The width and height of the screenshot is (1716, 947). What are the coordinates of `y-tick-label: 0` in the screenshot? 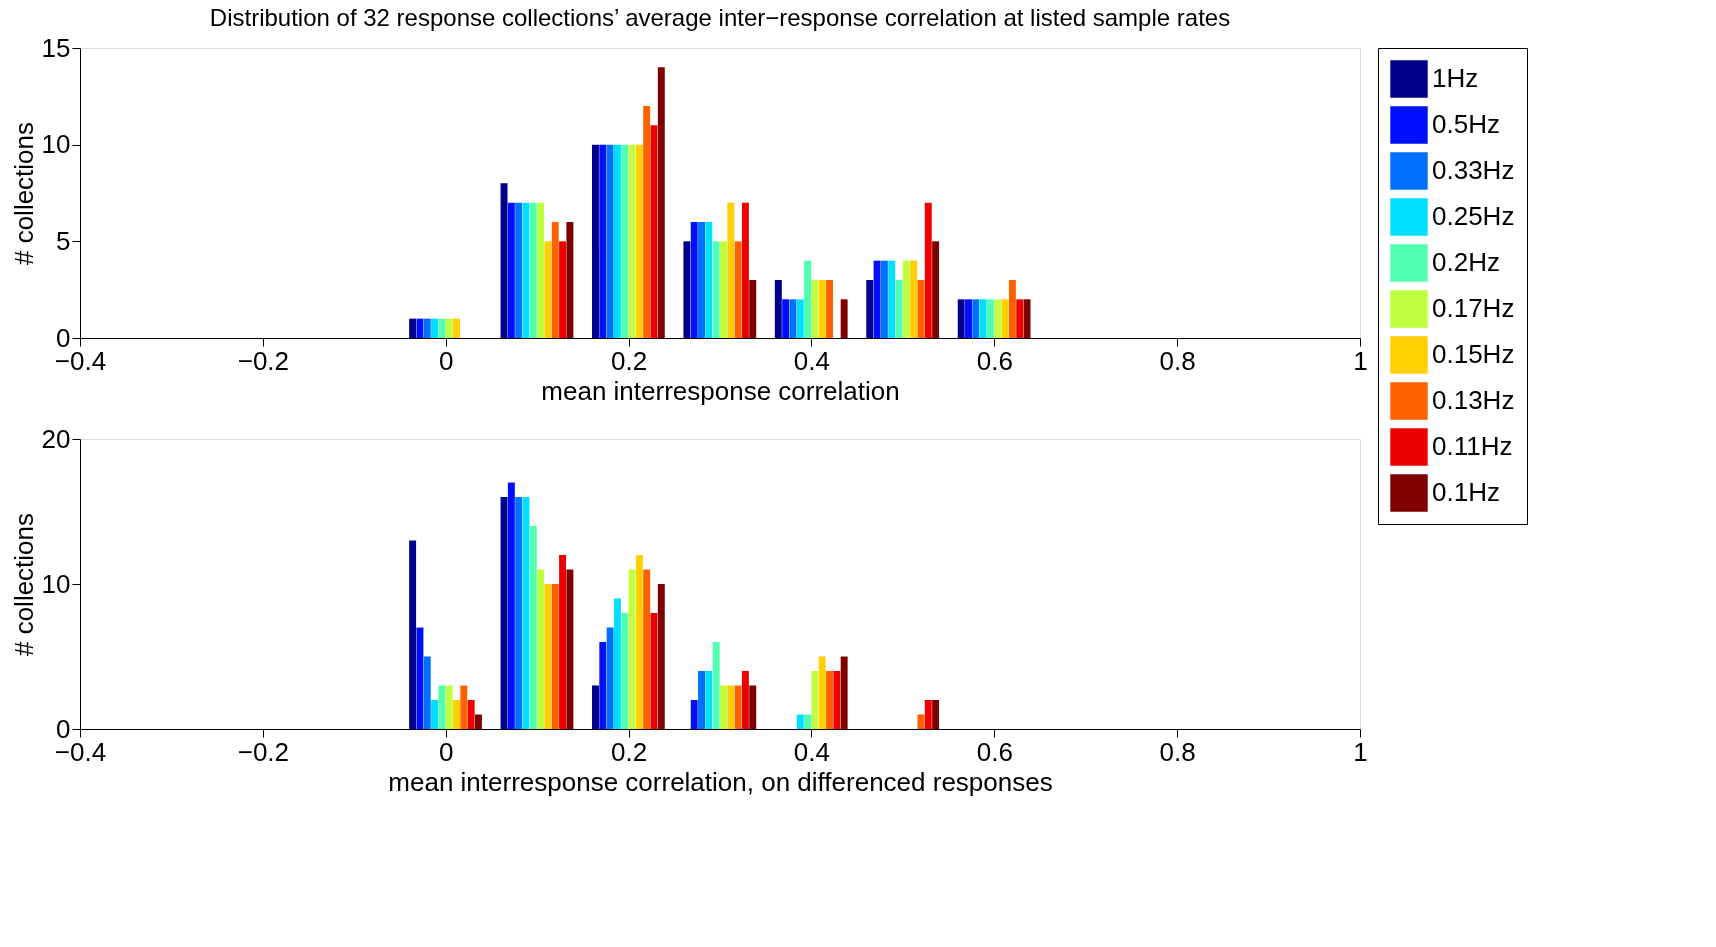 It's located at (63, 728).